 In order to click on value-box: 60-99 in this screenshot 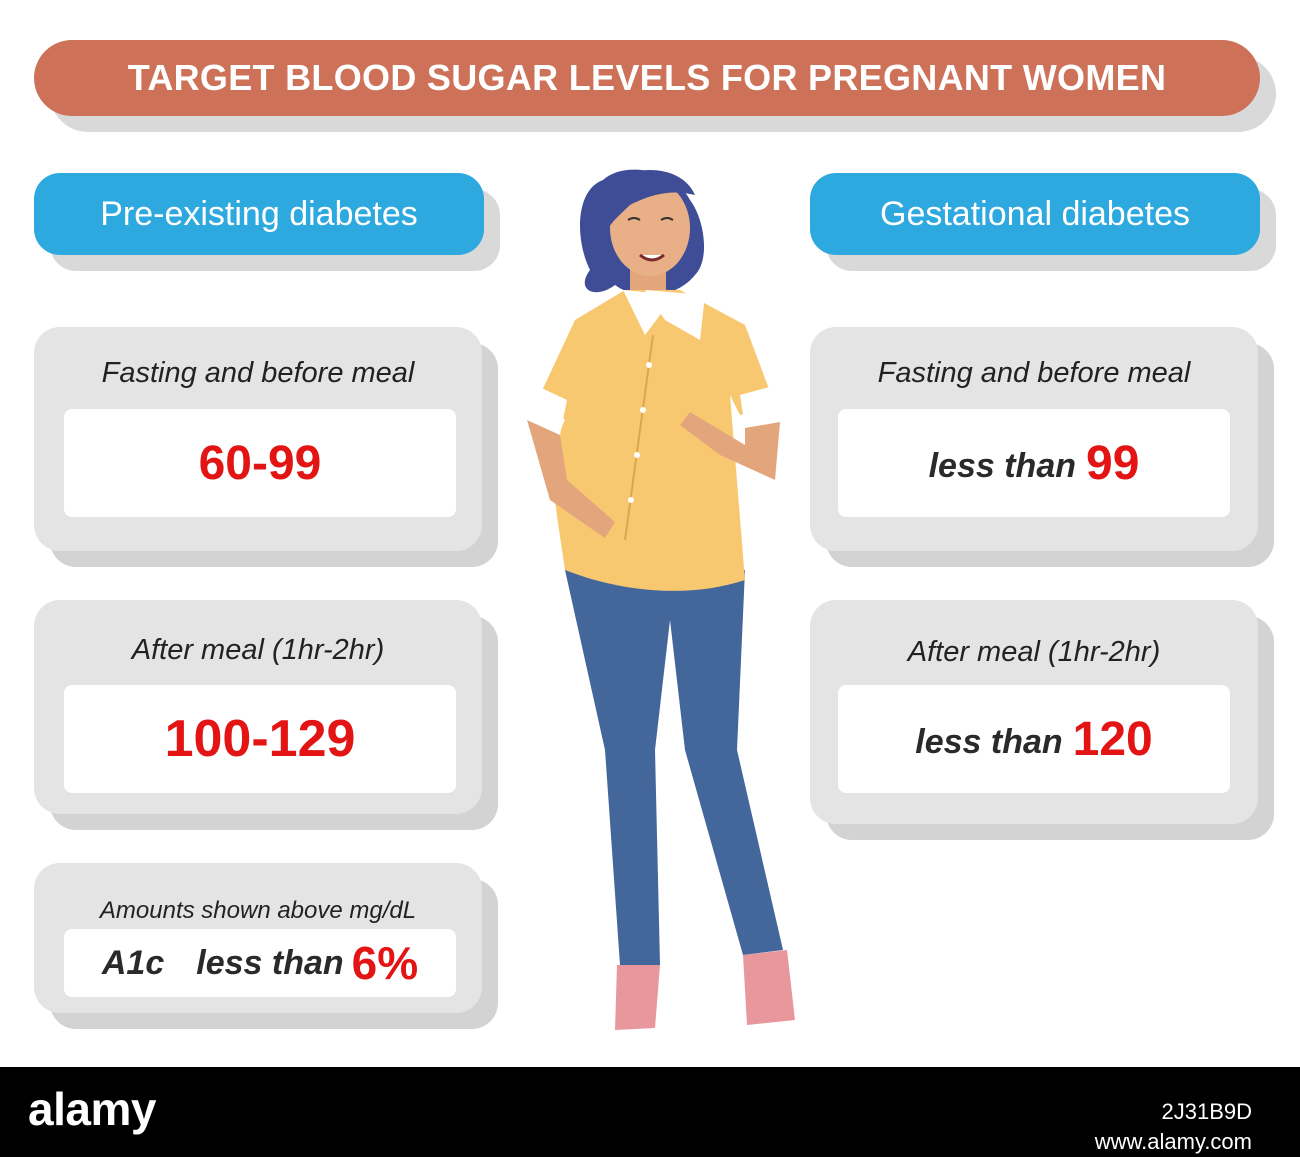, I will do `click(260, 463)`.